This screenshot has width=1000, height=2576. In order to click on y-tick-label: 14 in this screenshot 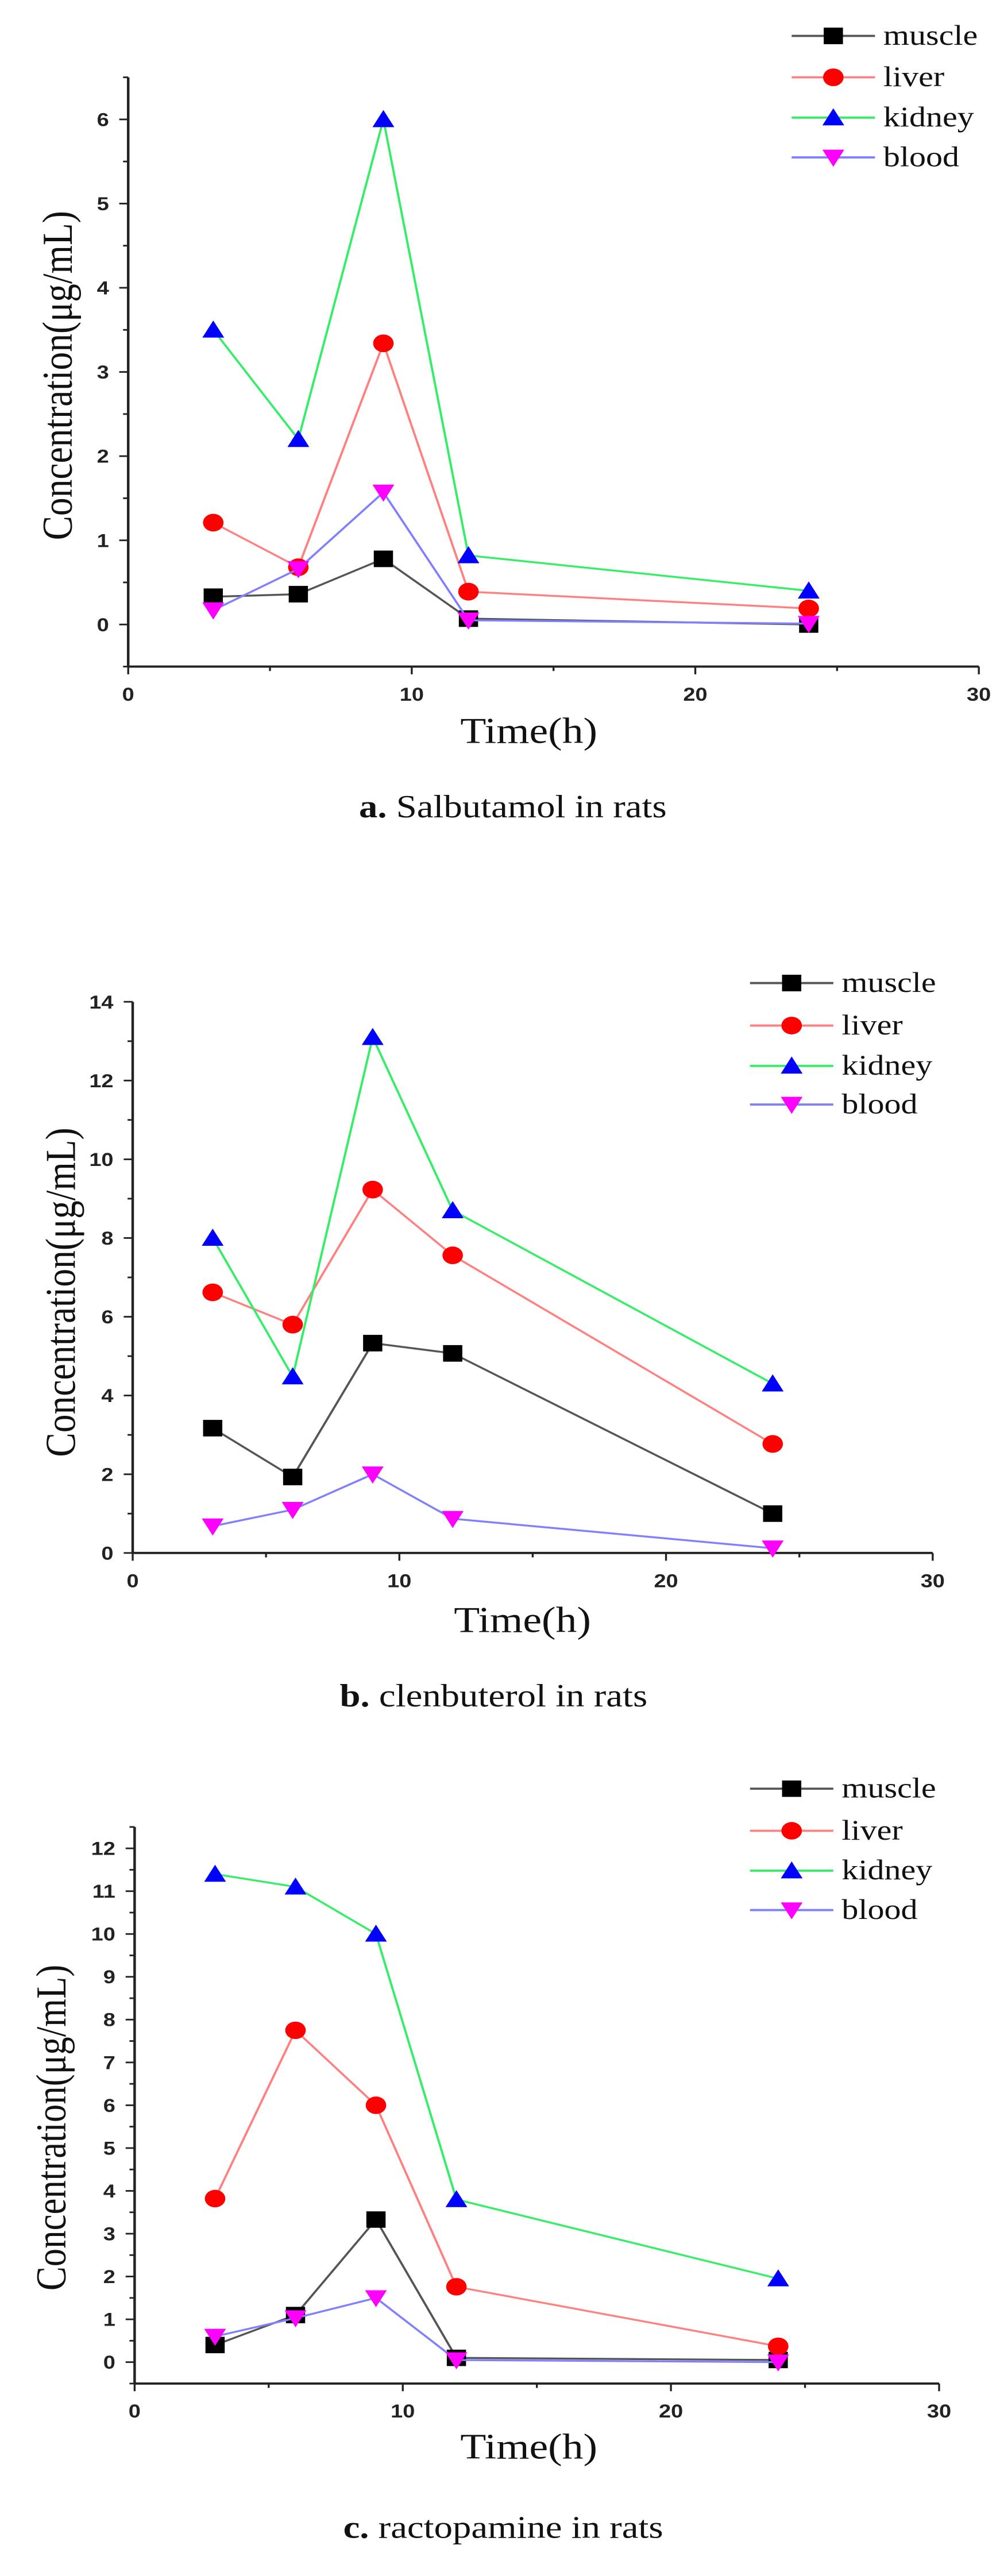, I will do `click(101, 1002)`.